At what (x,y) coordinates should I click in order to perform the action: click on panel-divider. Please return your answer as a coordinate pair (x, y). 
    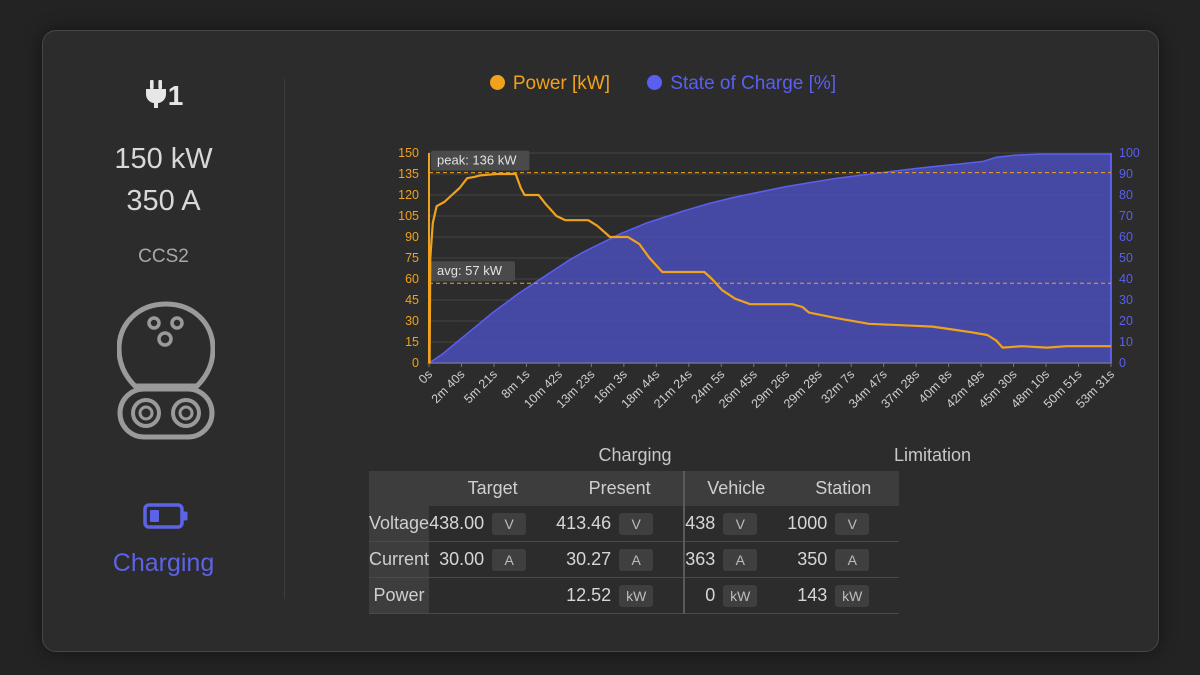
    Looking at the image, I should click on (284, 339).